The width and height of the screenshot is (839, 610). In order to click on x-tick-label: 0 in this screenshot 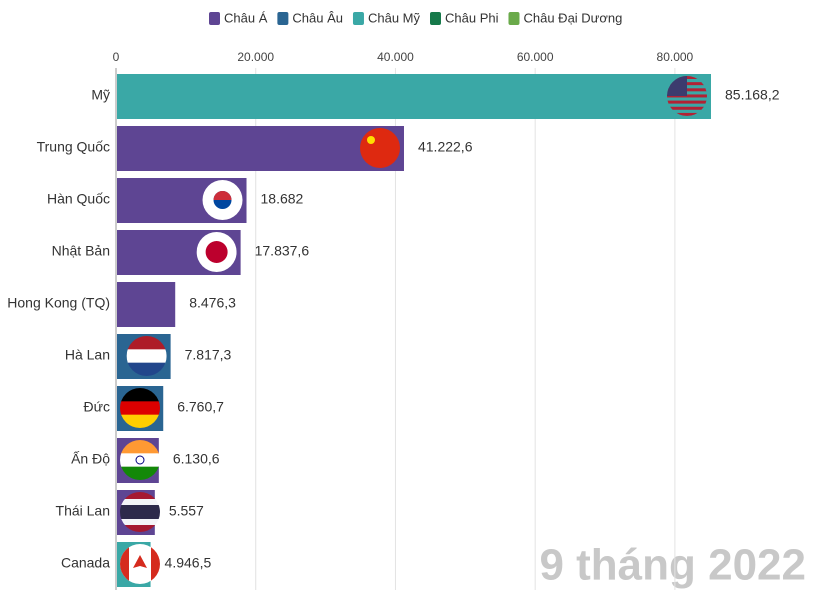, I will do `click(116, 57)`.